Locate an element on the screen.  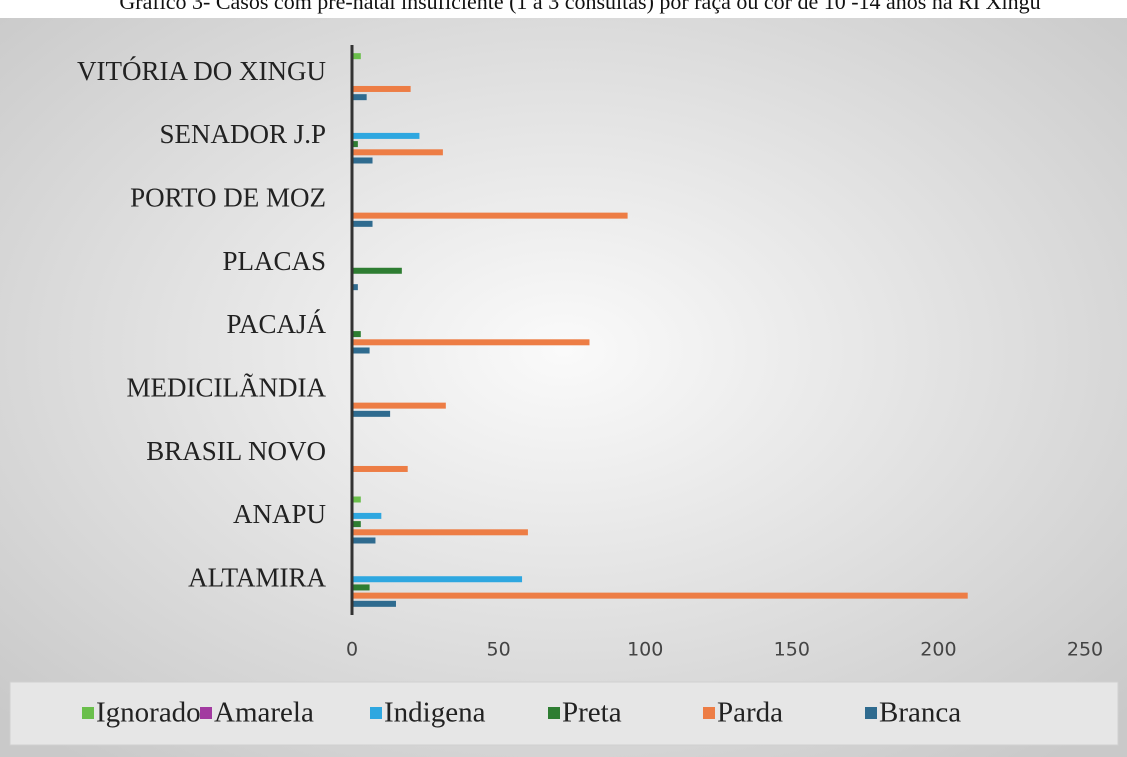
x-tick-label: 50 is located at coordinates (499, 650).